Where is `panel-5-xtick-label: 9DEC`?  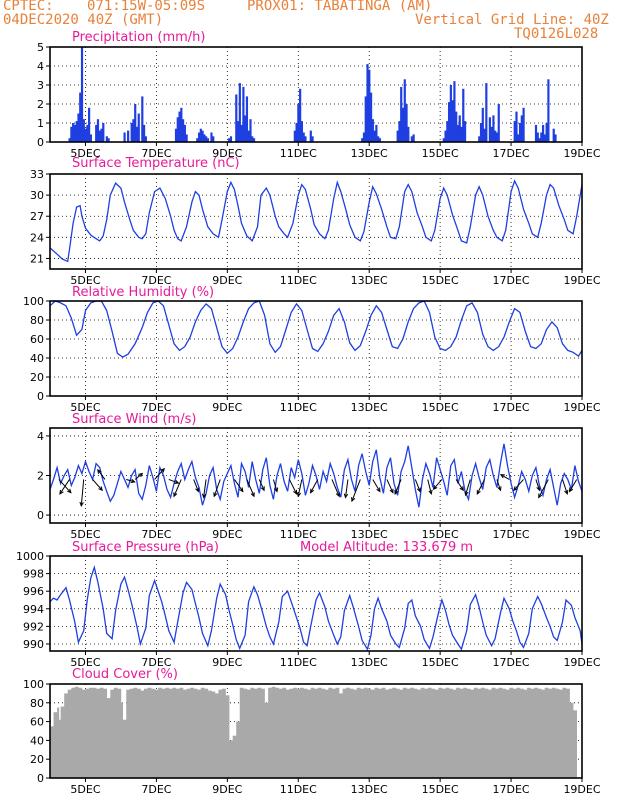 panel-5-xtick-label: 9DEC is located at coordinates (227, 789).